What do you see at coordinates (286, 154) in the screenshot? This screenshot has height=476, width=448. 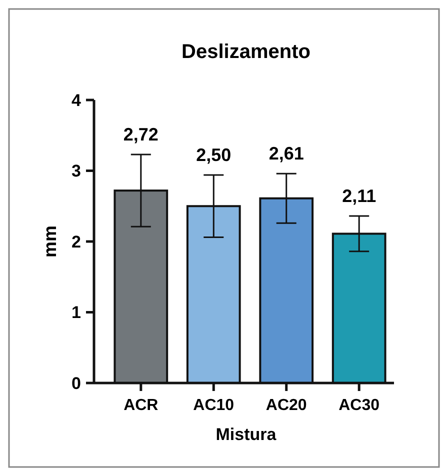 I see `data-label: 2,61` at bounding box center [286, 154].